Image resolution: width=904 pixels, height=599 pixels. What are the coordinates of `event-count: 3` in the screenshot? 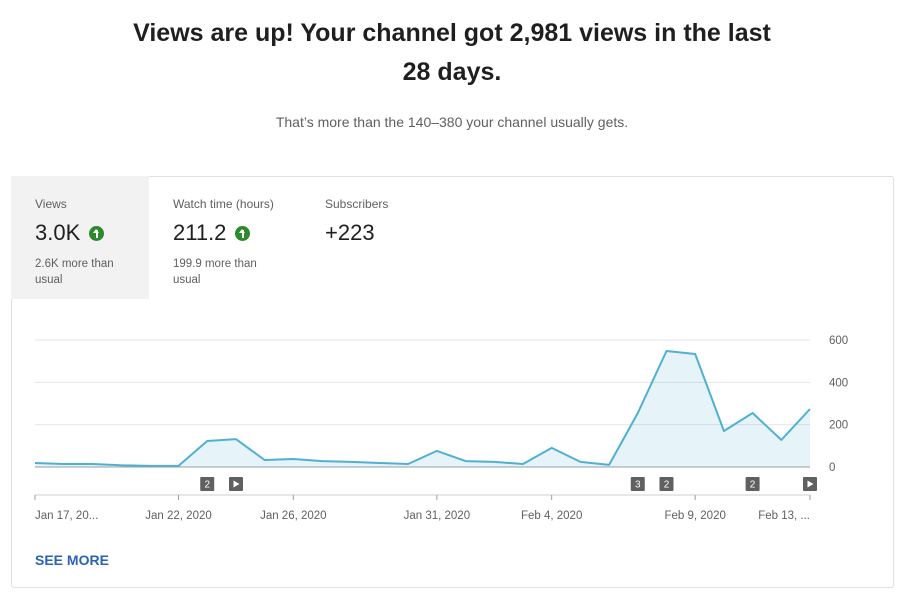 It's located at (638, 485).